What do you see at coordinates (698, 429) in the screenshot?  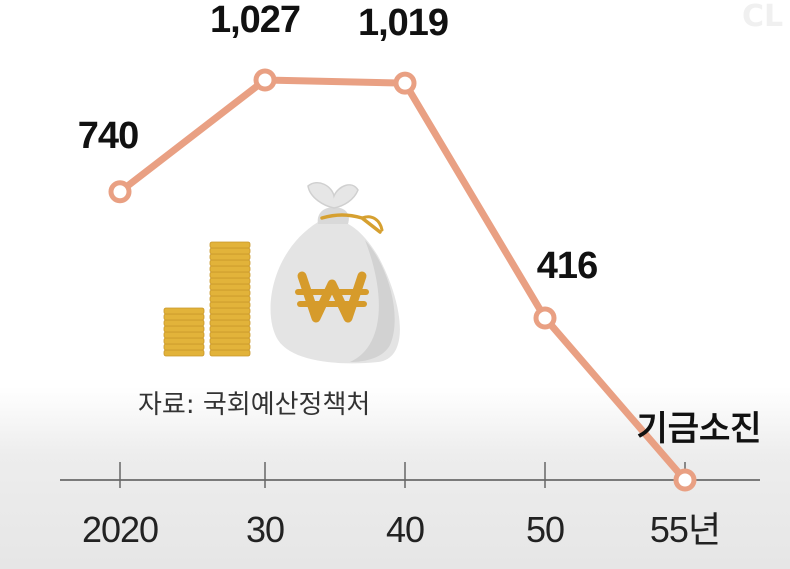 I see `fund-depletion-label: 기금소진` at bounding box center [698, 429].